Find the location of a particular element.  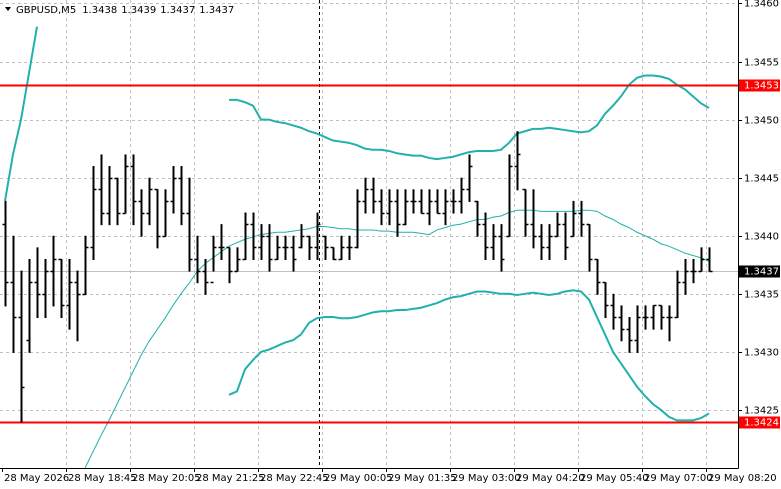

x-tick-label: 29 May 05:40 is located at coordinates (614, 478).